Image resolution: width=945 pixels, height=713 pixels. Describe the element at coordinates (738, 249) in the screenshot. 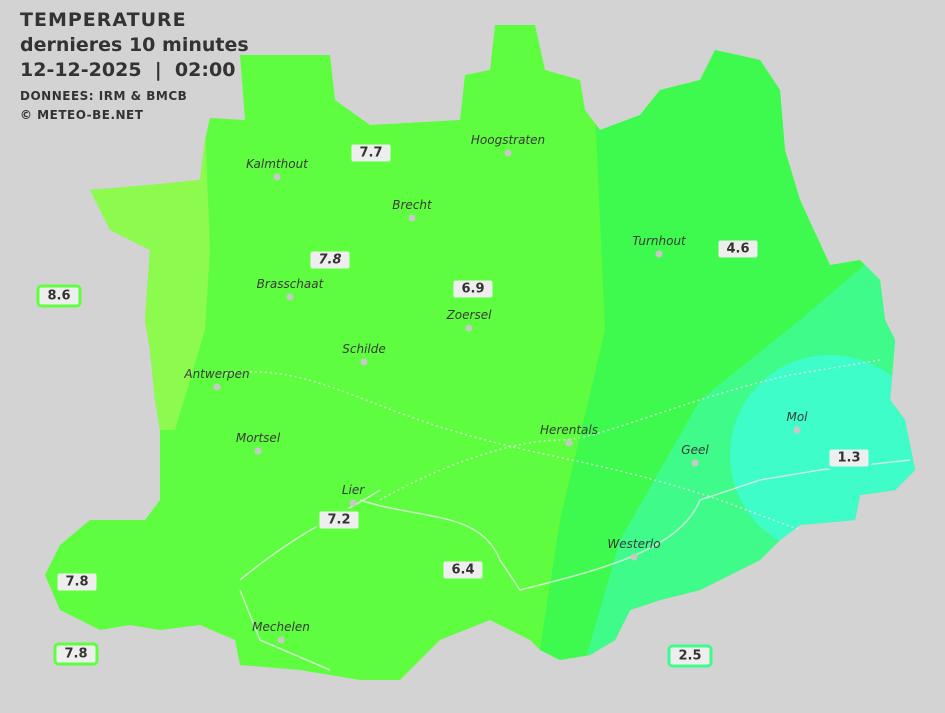

I see `temperature-reading: 4.6` at that location.